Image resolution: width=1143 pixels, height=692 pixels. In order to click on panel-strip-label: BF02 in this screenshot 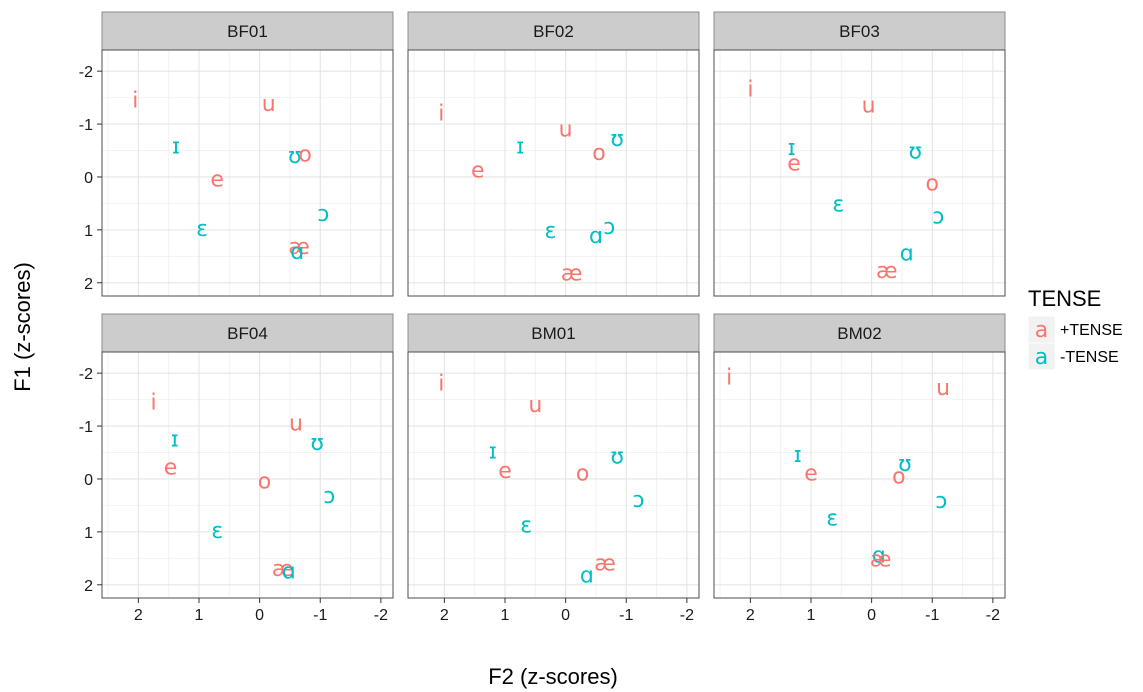, I will do `click(553, 31)`.